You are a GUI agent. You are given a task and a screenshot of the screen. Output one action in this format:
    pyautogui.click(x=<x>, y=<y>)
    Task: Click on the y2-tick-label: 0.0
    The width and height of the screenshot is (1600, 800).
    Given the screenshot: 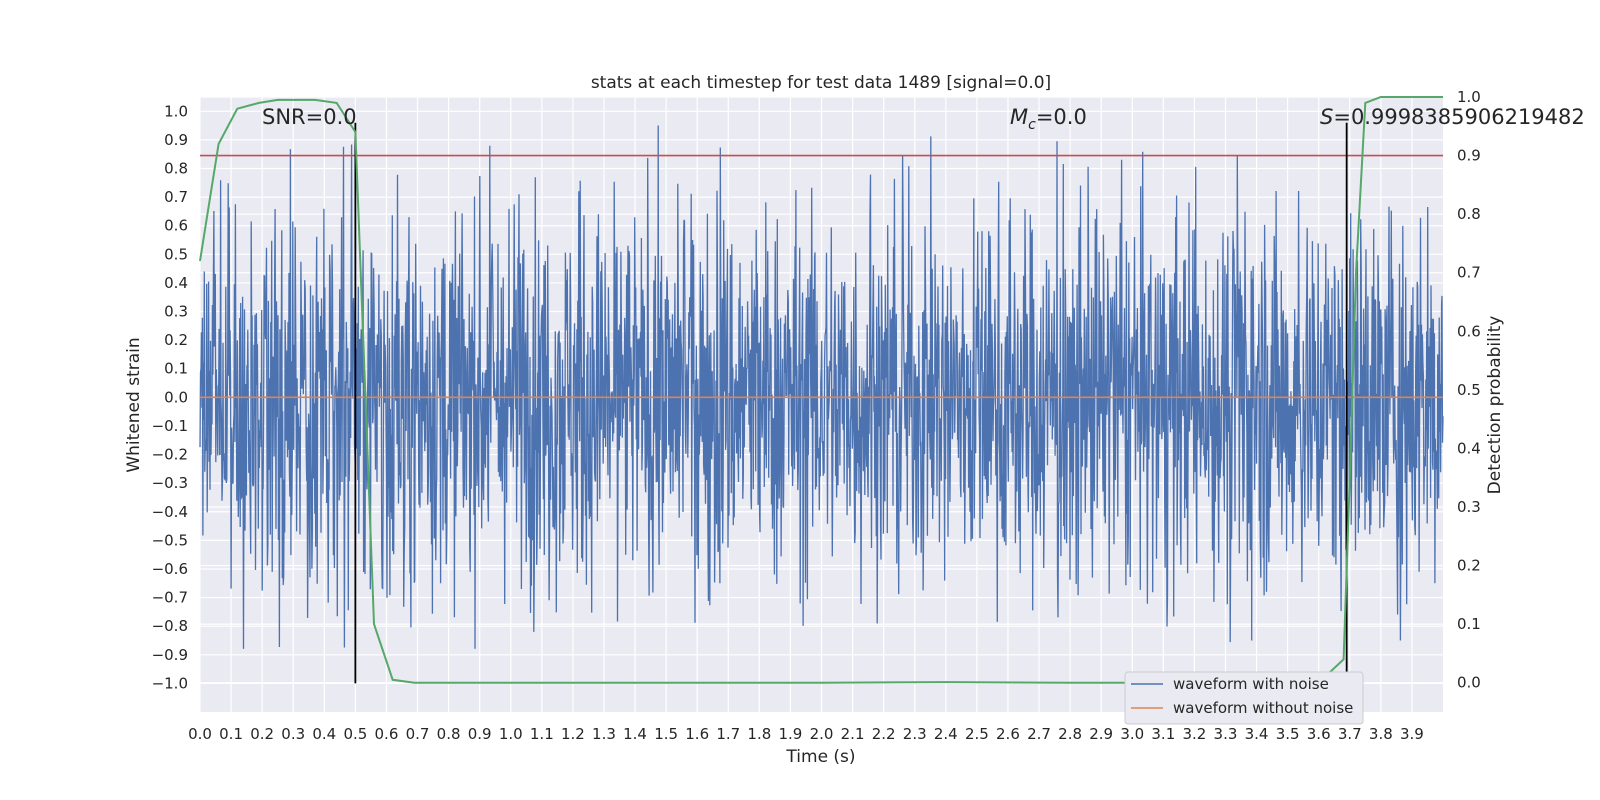 What is the action you would take?
    pyautogui.click(x=1469, y=683)
    